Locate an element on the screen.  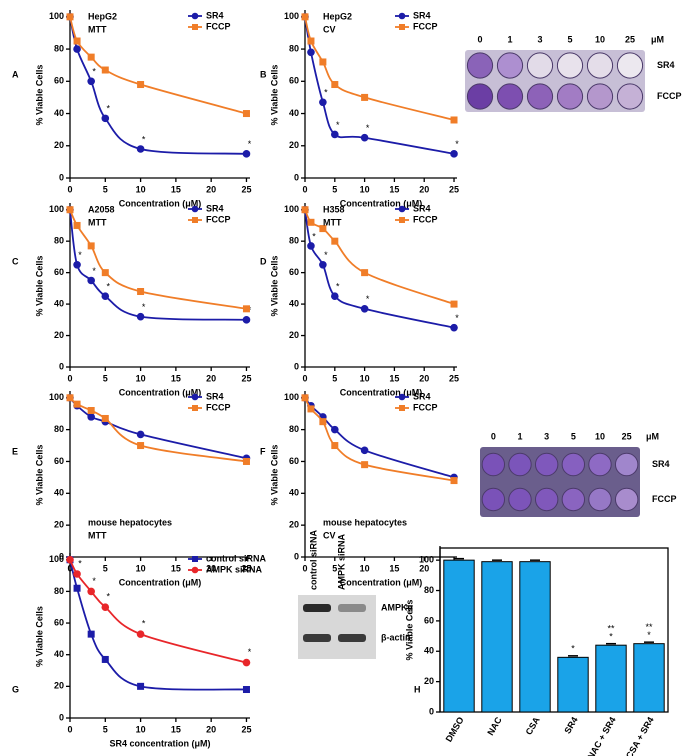
panel-label: B is located at coordinates (263, 74).